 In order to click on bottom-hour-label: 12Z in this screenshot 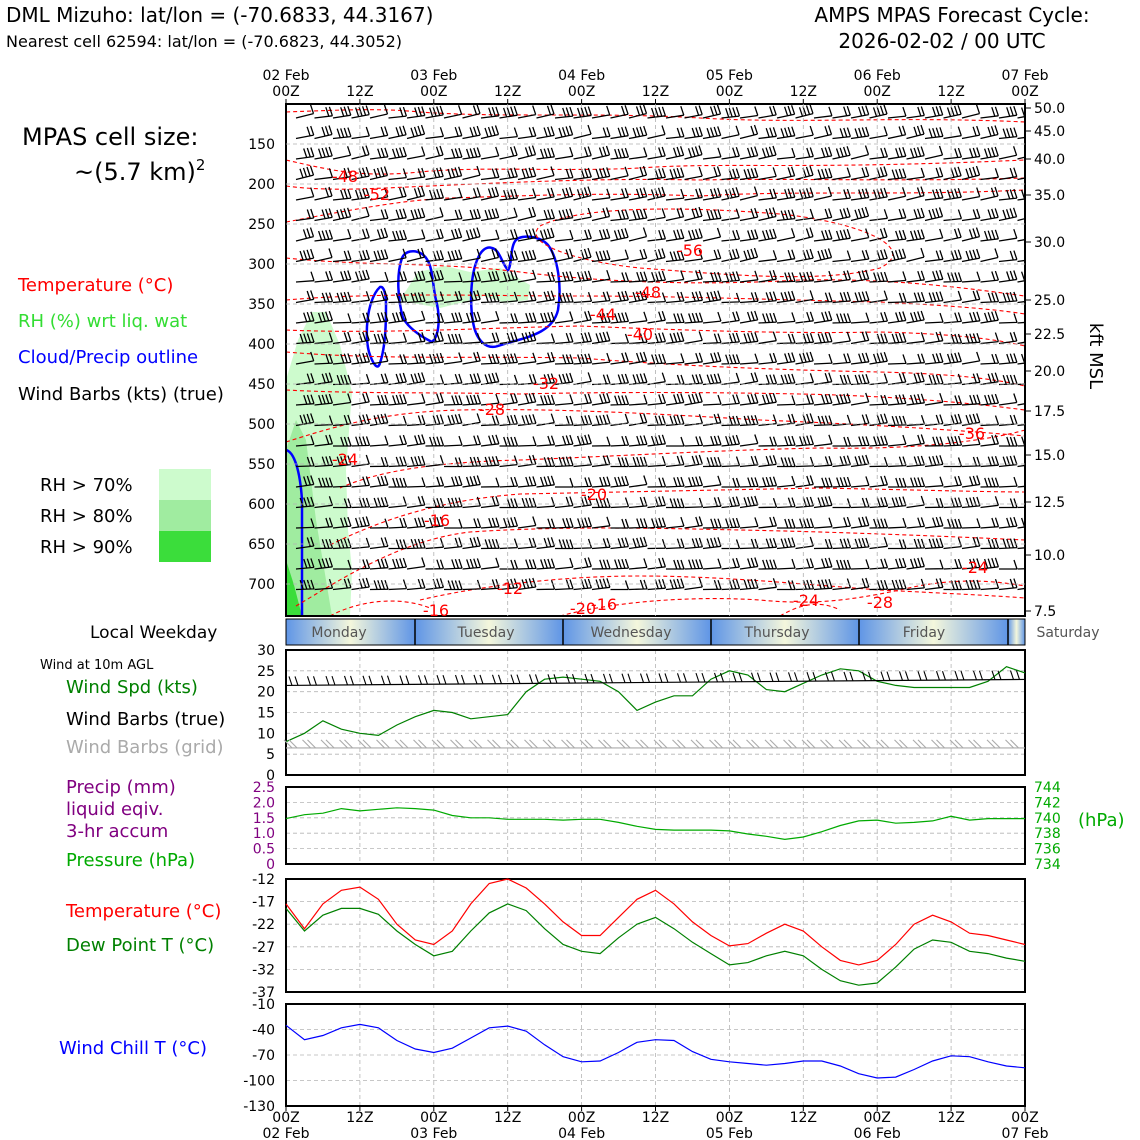, I will do `click(507, 1118)`.